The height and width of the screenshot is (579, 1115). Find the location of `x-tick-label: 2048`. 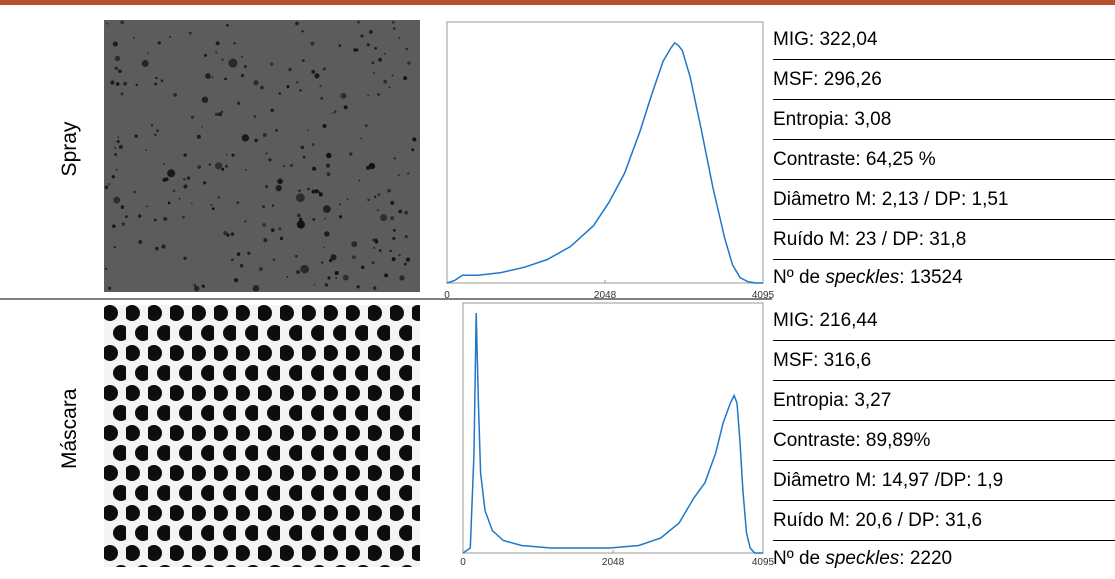

x-tick-label: 2048 is located at coordinates (605, 295).